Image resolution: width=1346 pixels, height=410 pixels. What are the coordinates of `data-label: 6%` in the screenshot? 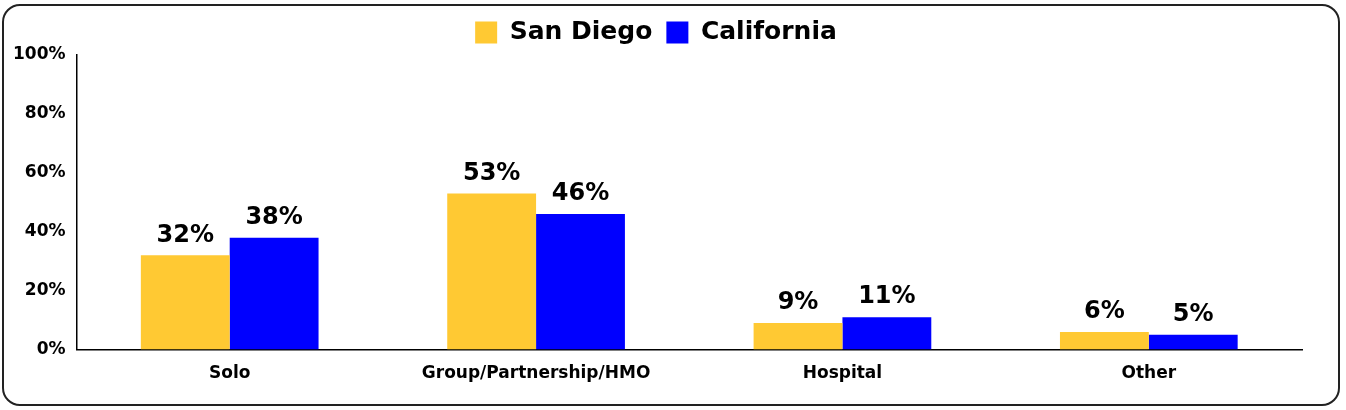 It's located at (1104, 310).